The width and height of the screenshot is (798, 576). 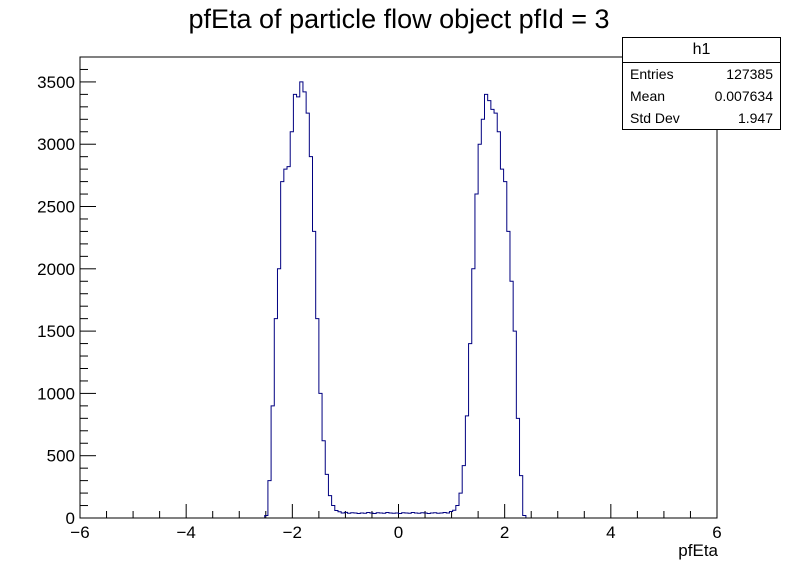 What do you see at coordinates (61, 456) in the screenshot?
I see `y-tick-label: 500` at bounding box center [61, 456].